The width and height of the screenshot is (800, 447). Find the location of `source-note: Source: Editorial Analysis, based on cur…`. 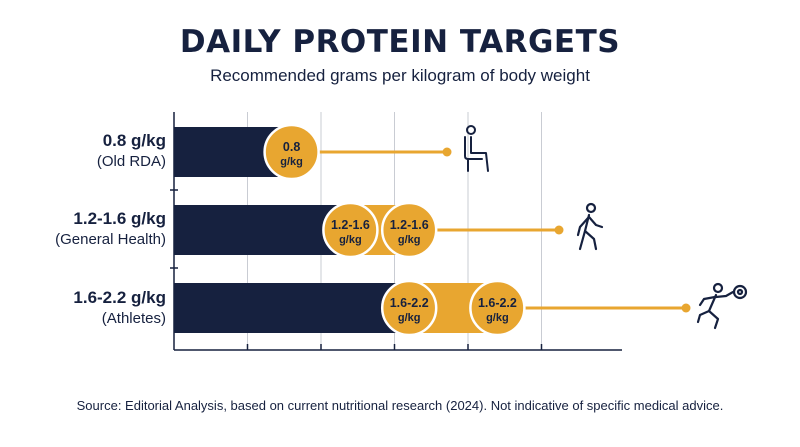

source-note: Source: Editorial Analysis, based on cur… is located at coordinates (400, 405).